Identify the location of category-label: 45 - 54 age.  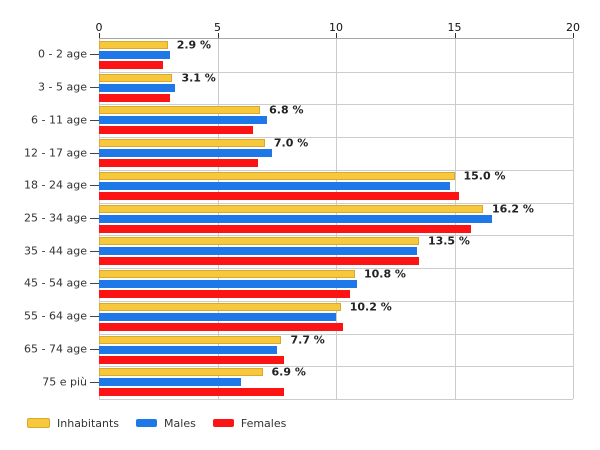
(55, 283).